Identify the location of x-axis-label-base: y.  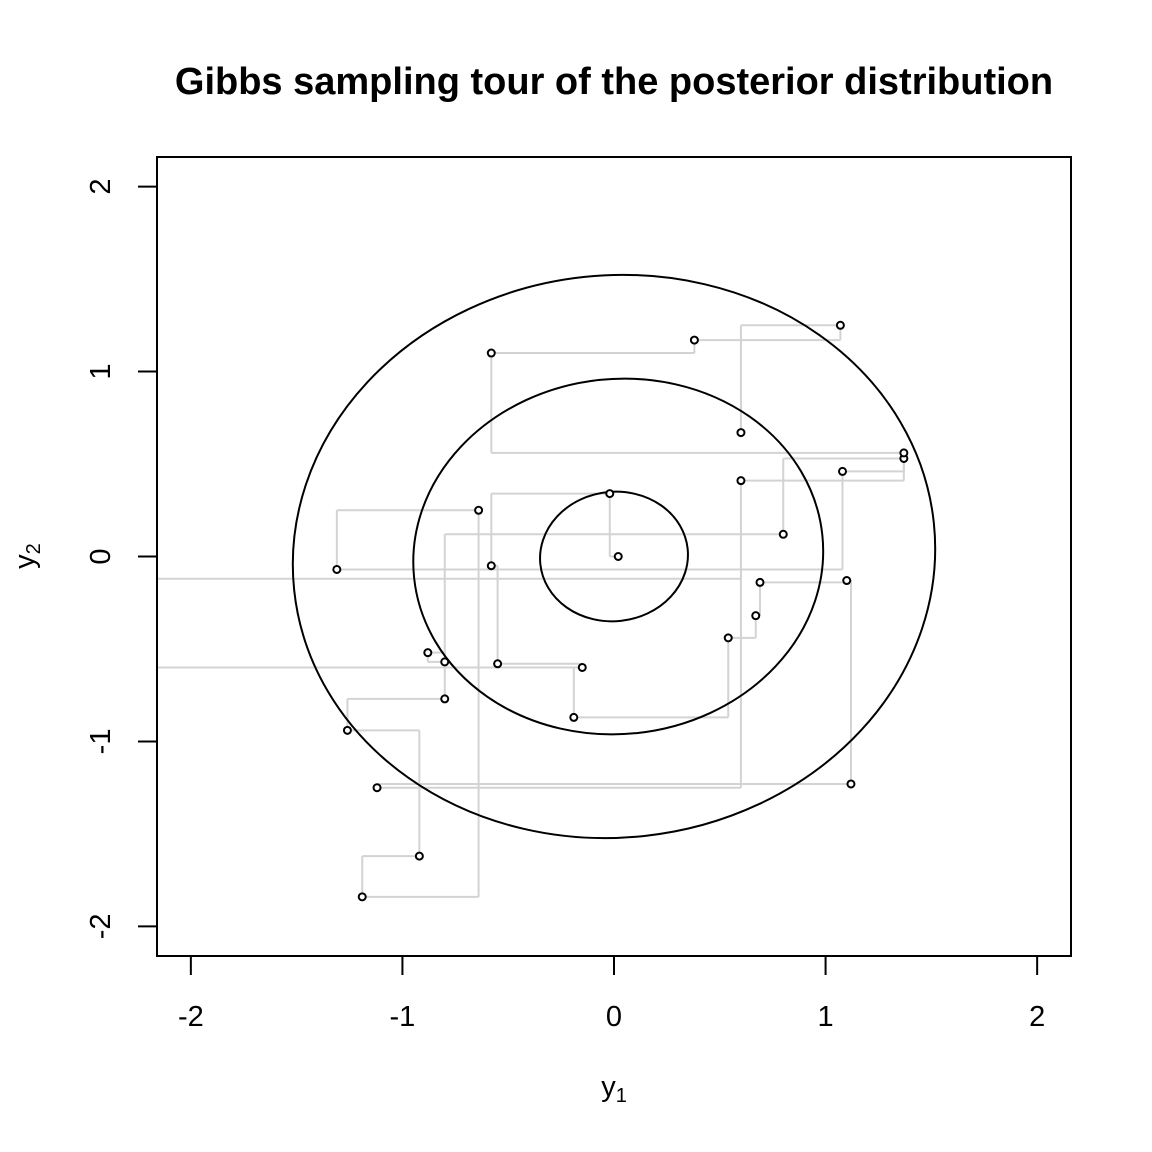
(608, 1087).